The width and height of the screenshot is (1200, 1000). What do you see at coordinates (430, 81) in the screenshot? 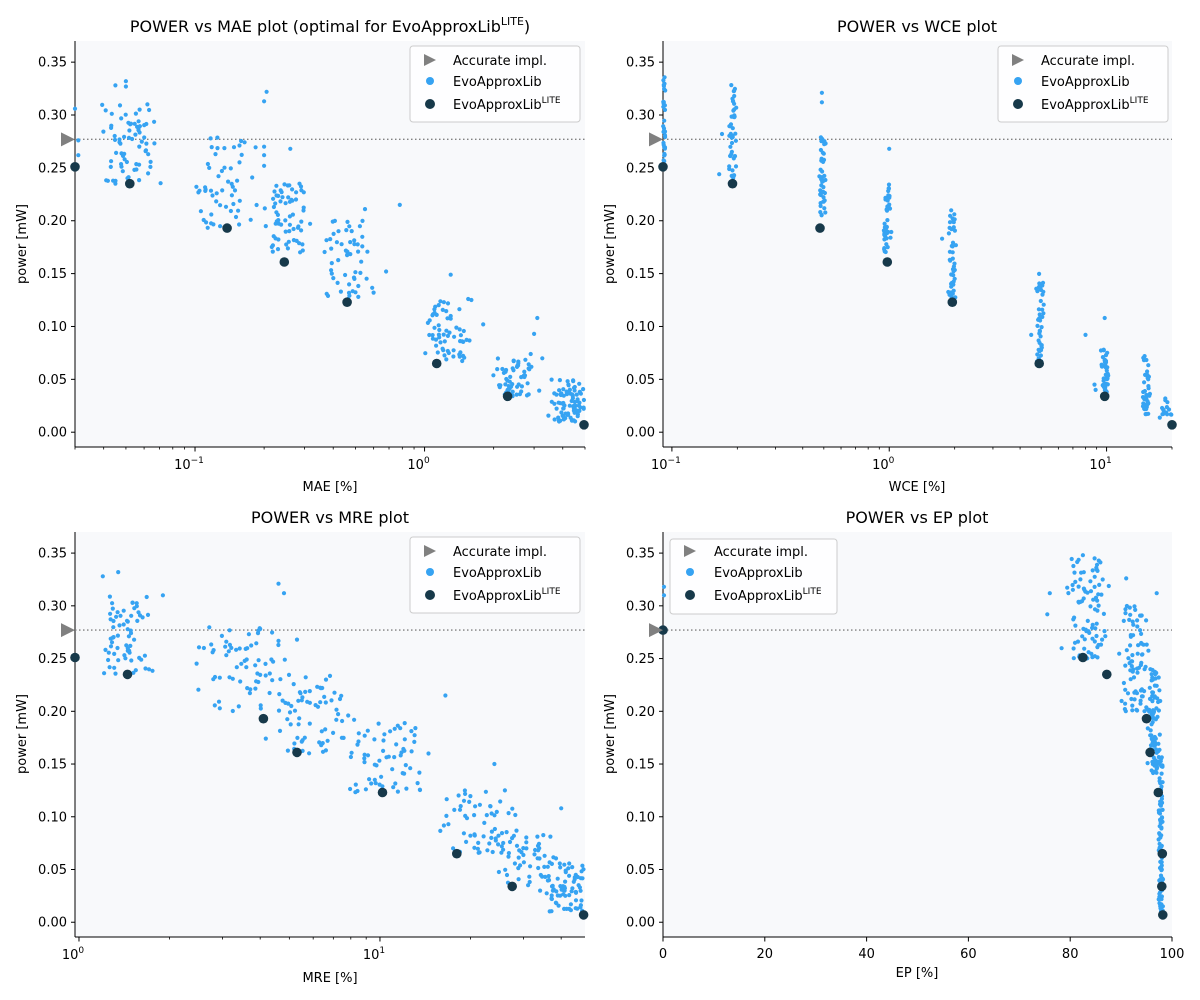
I see `legend-marker-evo-mae` at bounding box center [430, 81].